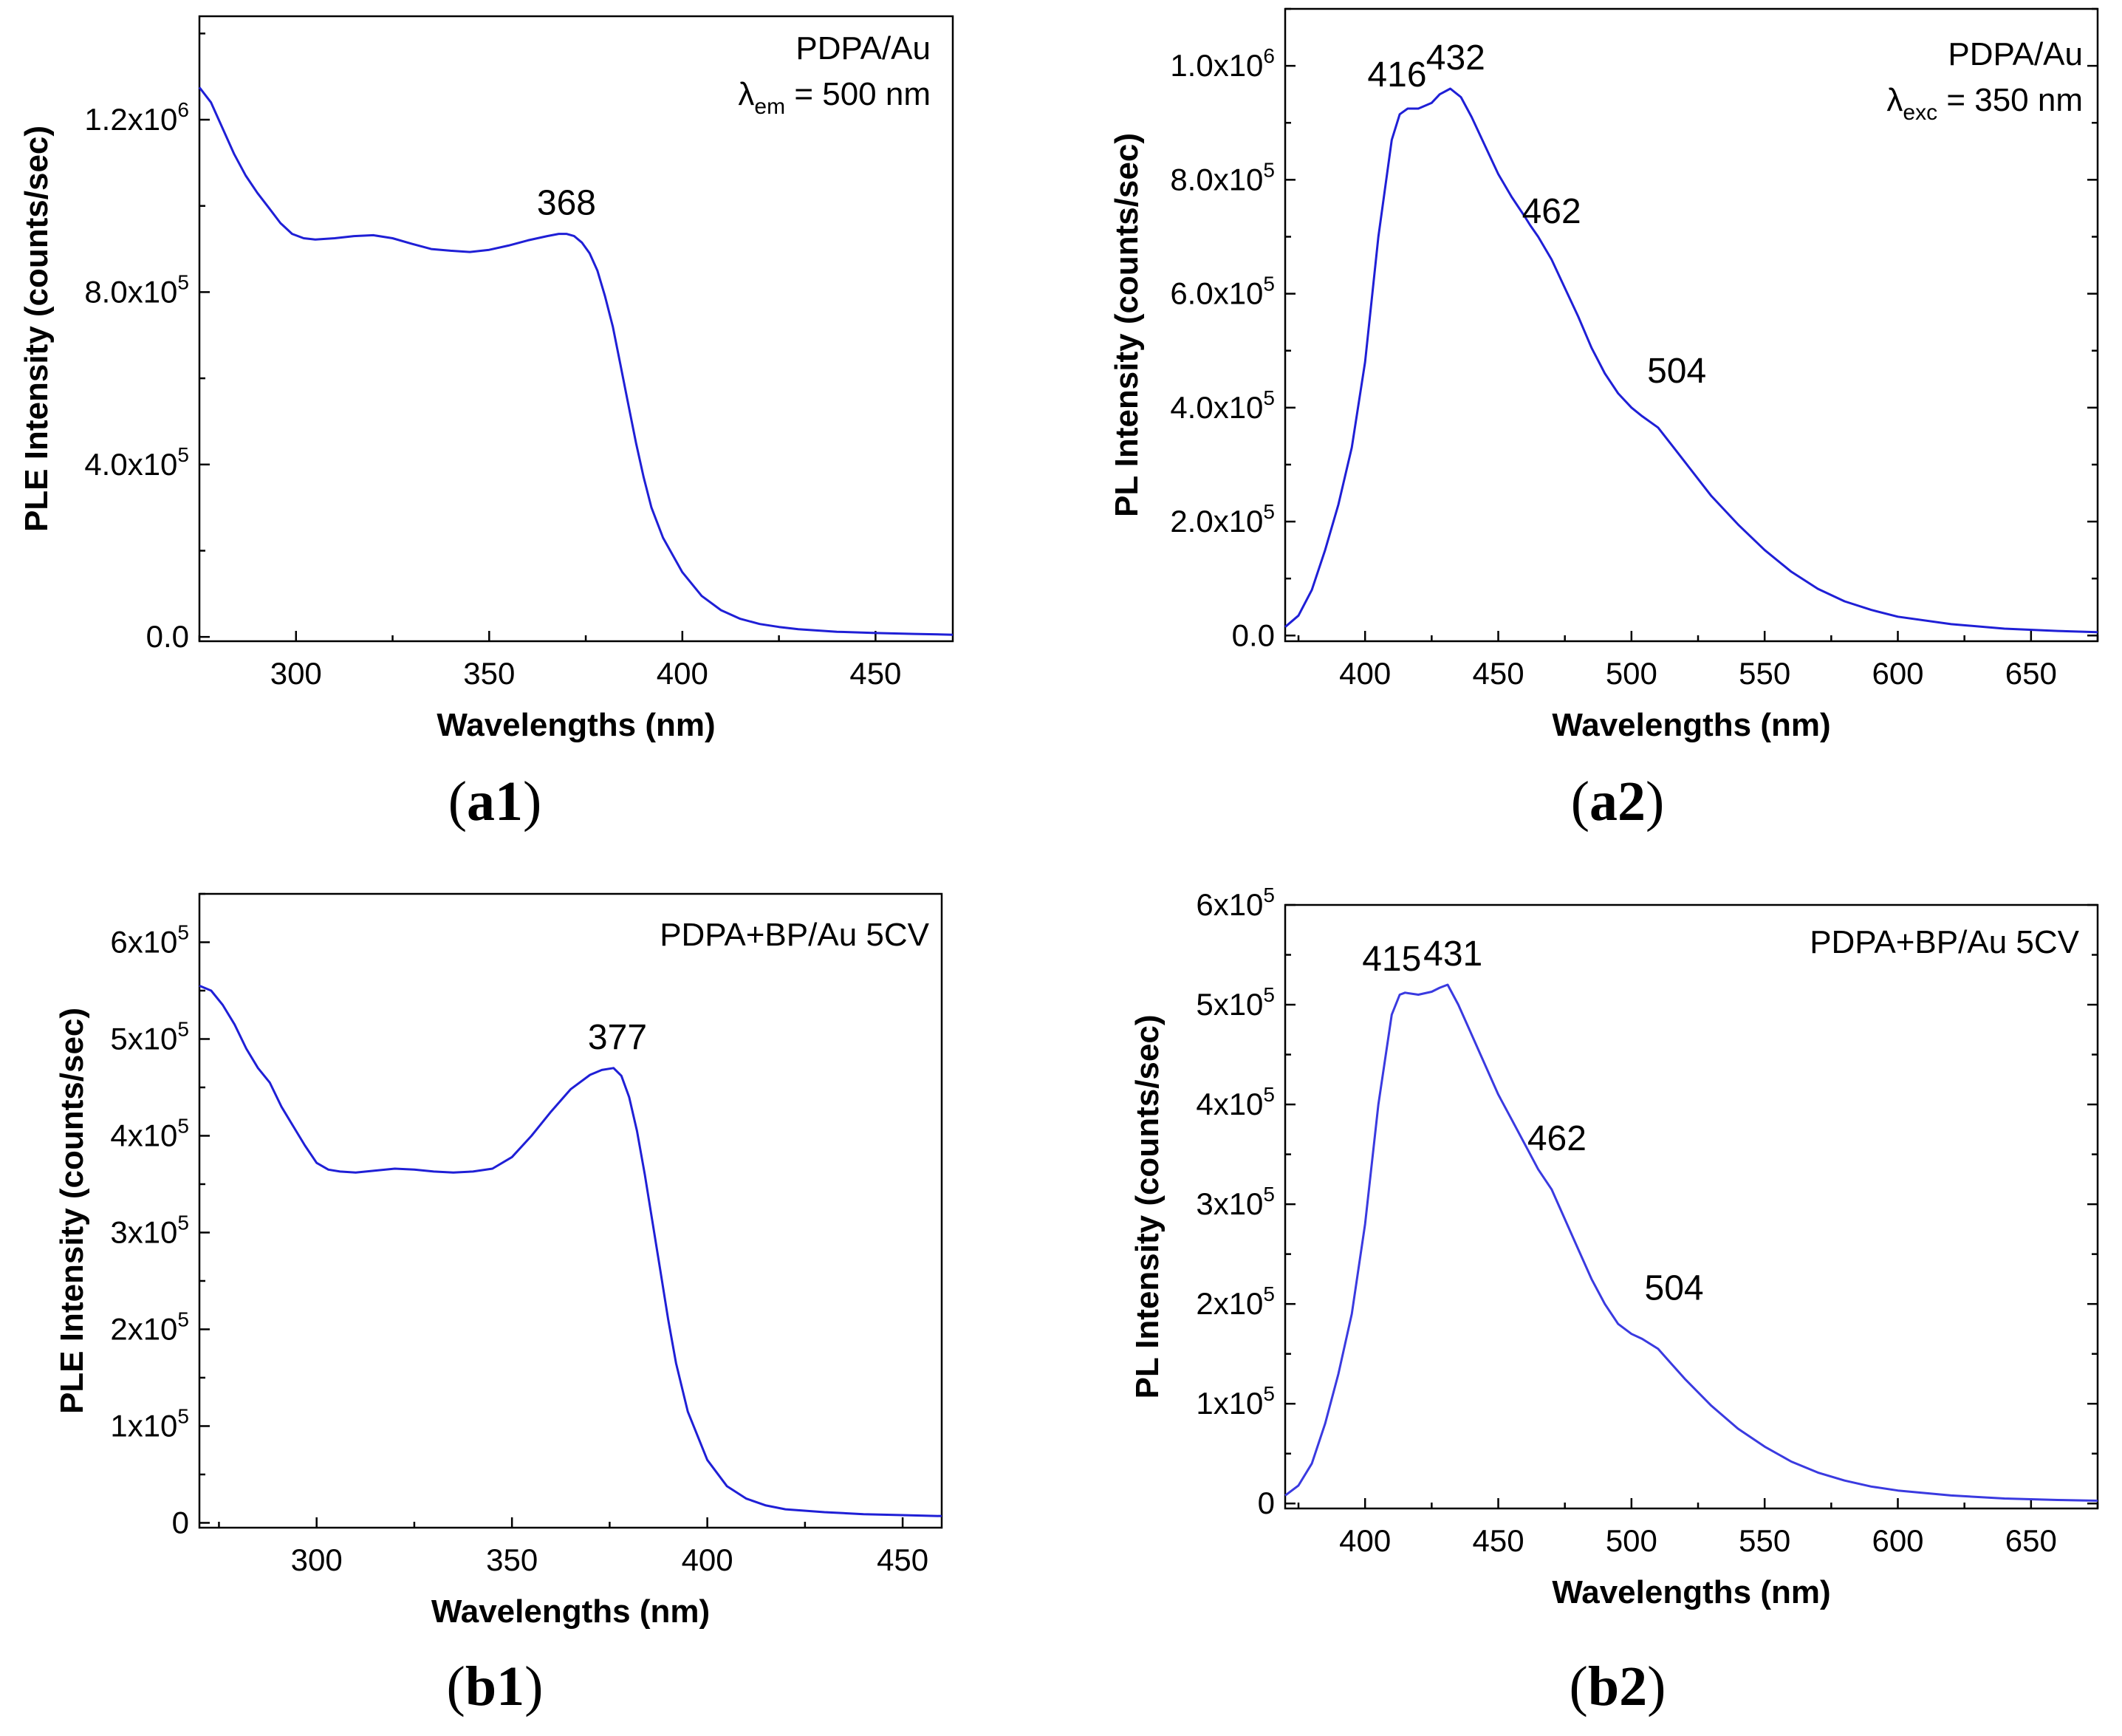  I want to click on panel-label: (a2), so click(1618, 801).